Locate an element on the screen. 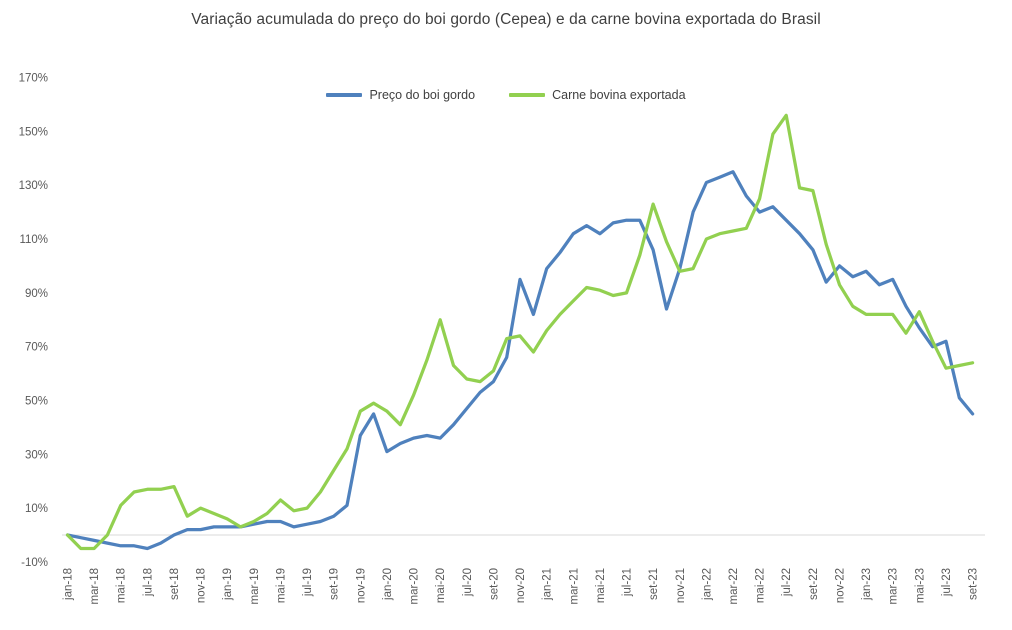 The image size is (1012, 630). x-axis-tick-label: jan-19 is located at coordinates (228, 584).